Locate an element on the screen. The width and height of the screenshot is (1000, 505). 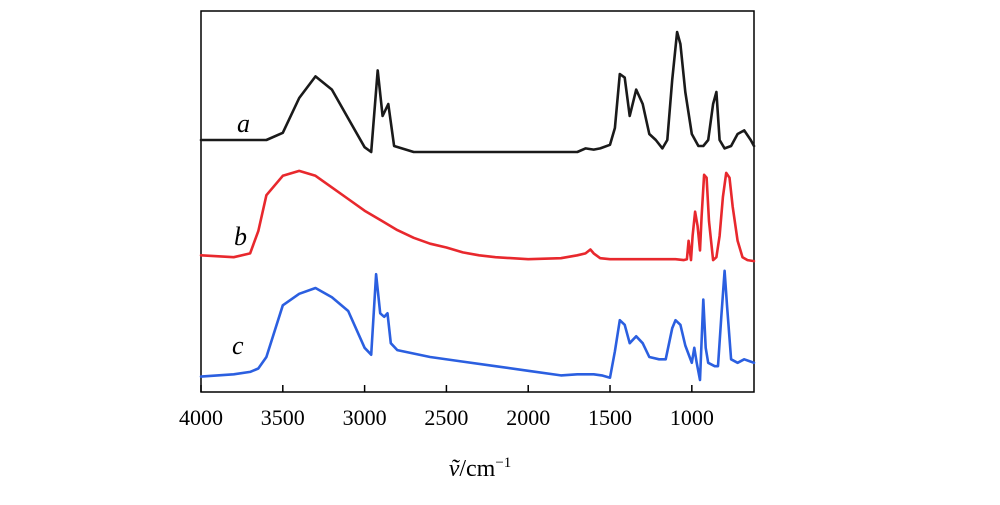
series-labels: a b c is located at coordinates (241, 234).